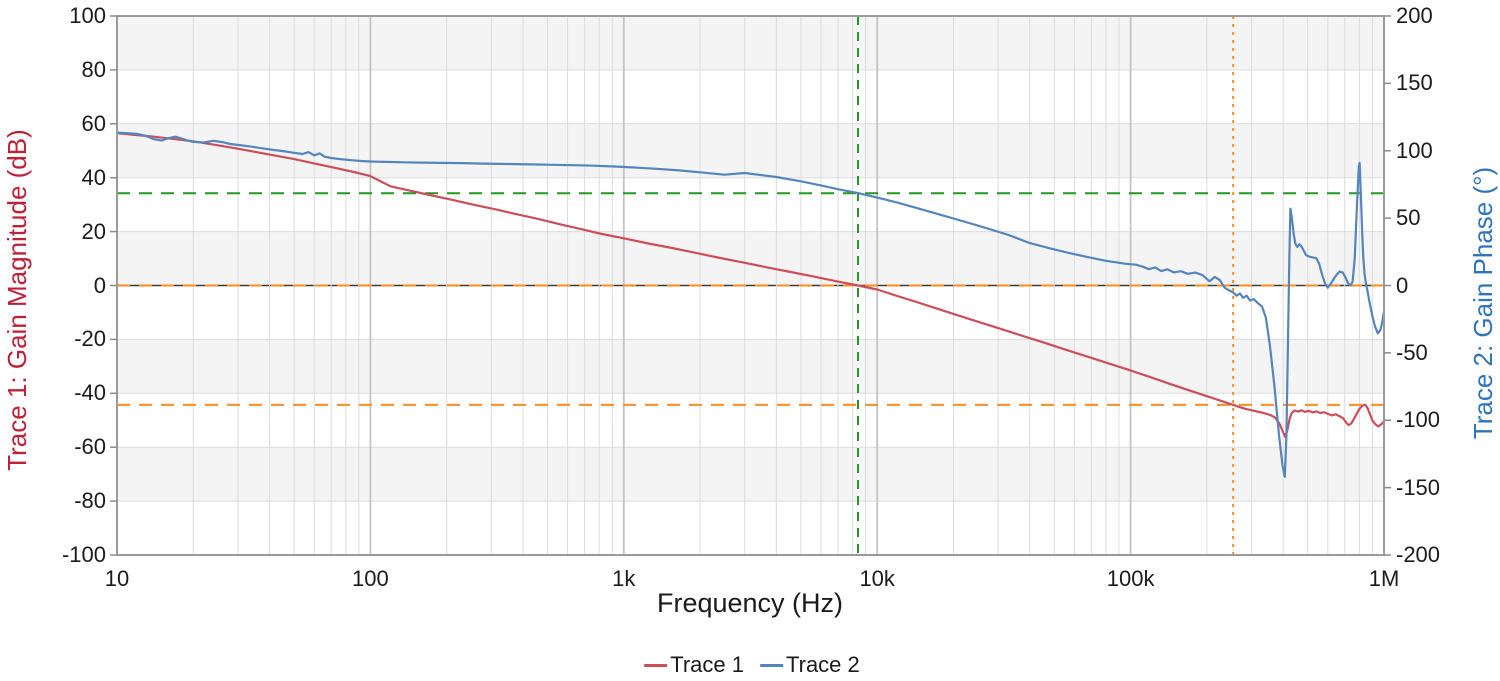 This screenshot has width=1500, height=681. Describe the element at coordinates (1414, 150) in the screenshot. I see `right-axis-tick-label: 100` at that location.